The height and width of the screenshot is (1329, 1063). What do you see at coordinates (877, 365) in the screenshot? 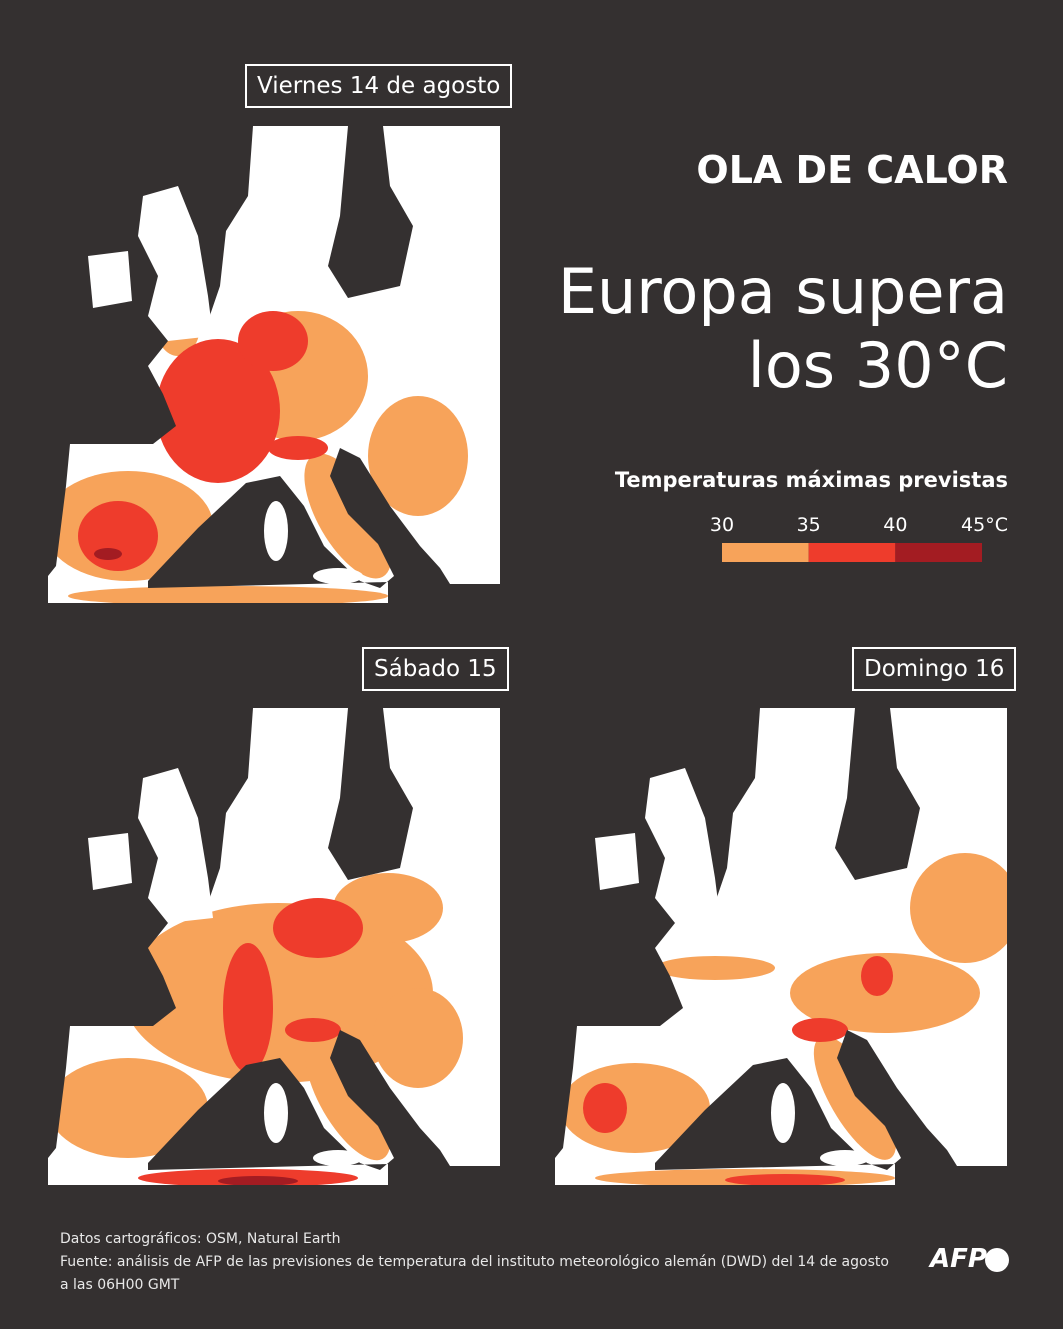
I see `title-line: los 30°C` at bounding box center [877, 365].